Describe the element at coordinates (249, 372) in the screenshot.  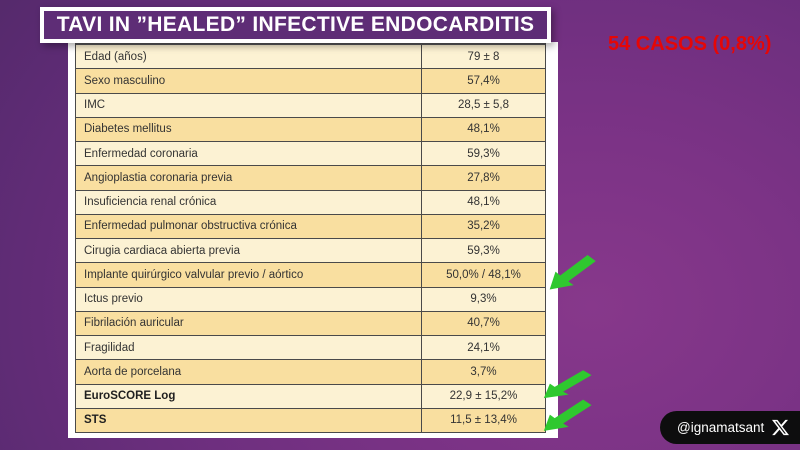
I see `row-label: Aorta de porcelana` at that location.